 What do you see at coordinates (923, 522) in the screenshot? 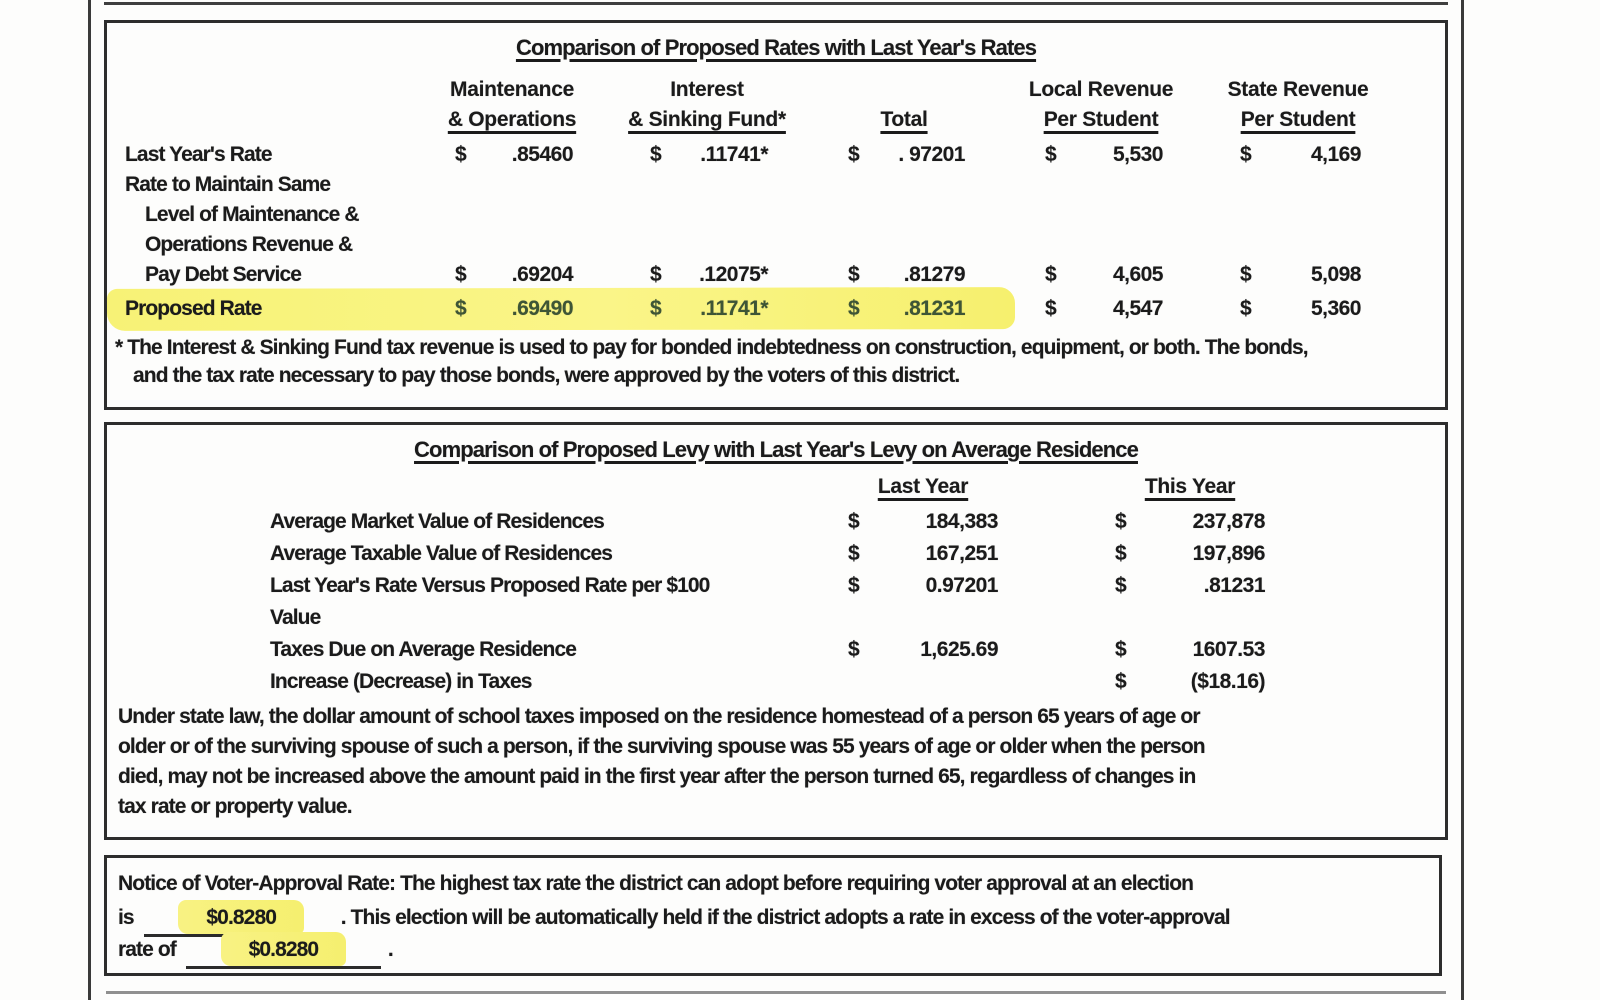
I see `last-year-cell: $184,383` at bounding box center [923, 522].